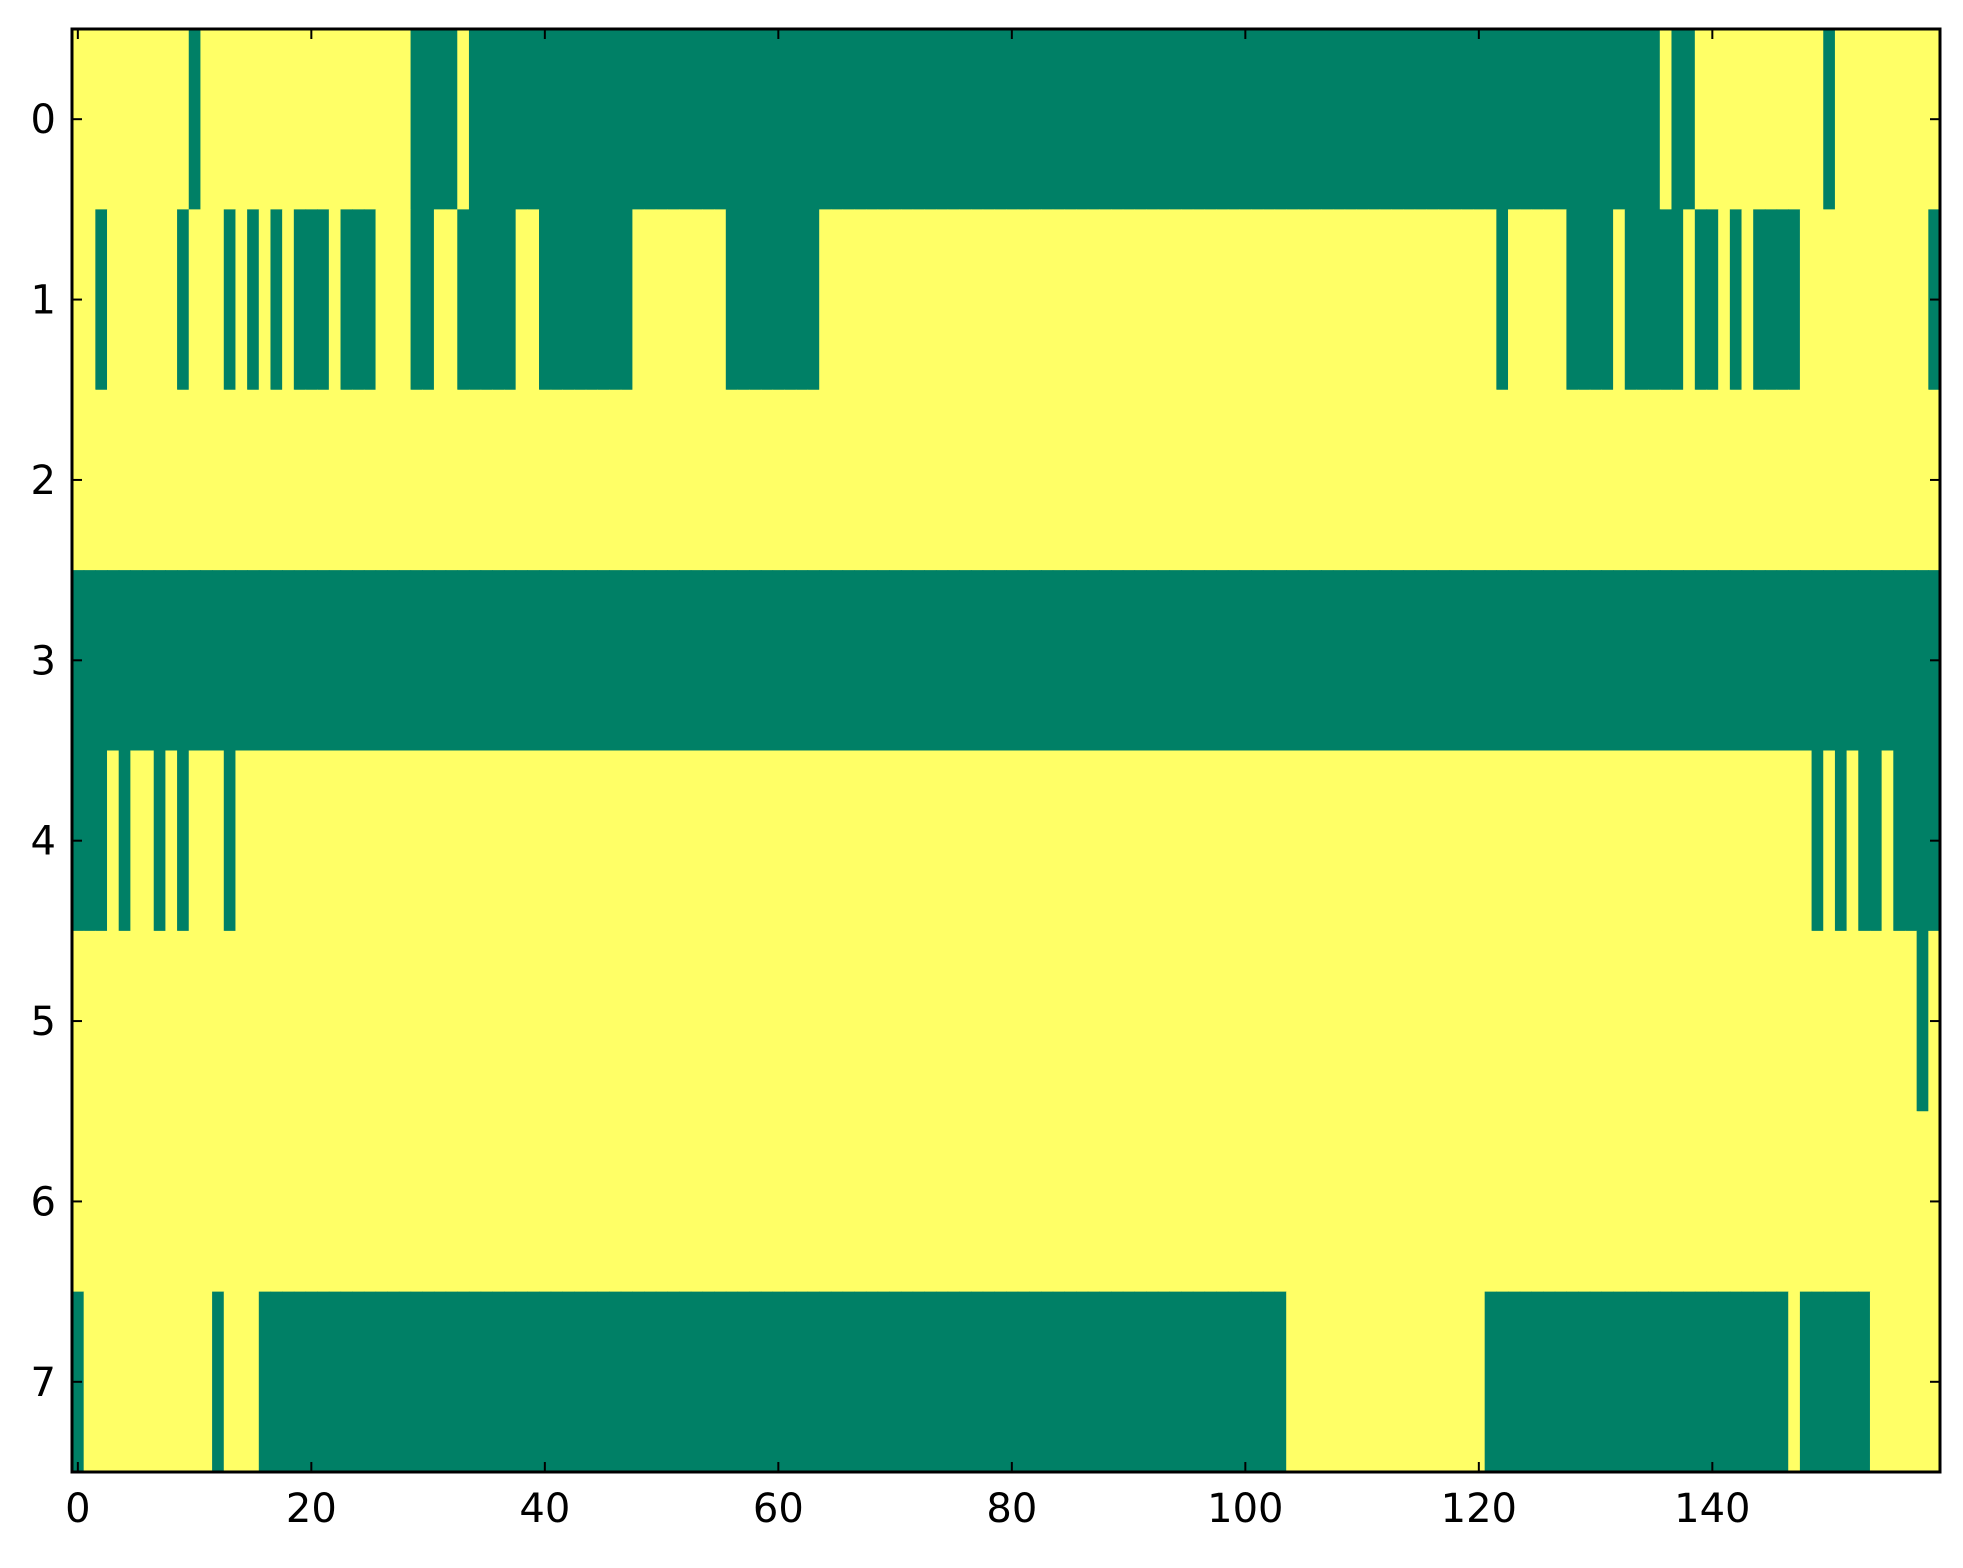 The height and width of the screenshot is (1568, 1963). I want to click on x-tick-label: 120, so click(1479, 1509).